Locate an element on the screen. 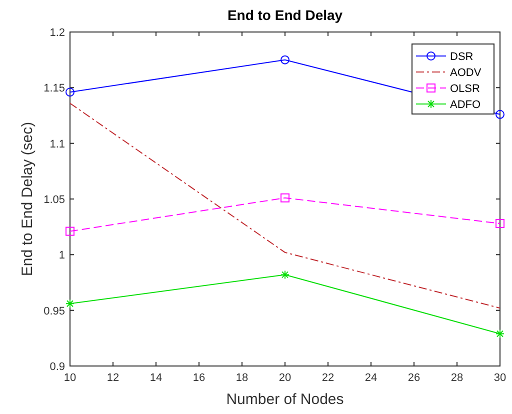 The height and width of the screenshot is (414, 512). y-tick-label: 1.05 is located at coordinates (54, 200).